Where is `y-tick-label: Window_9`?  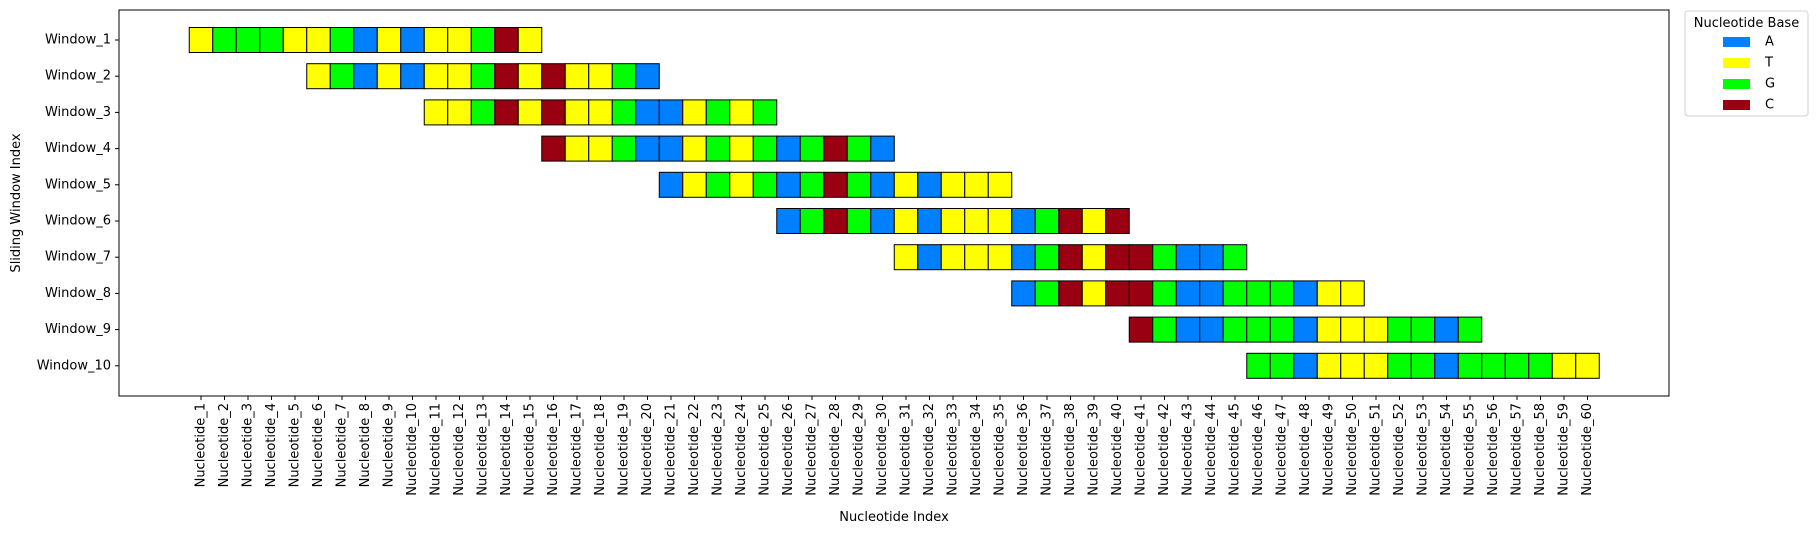
y-tick-label: Window_9 is located at coordinates (78, 329).